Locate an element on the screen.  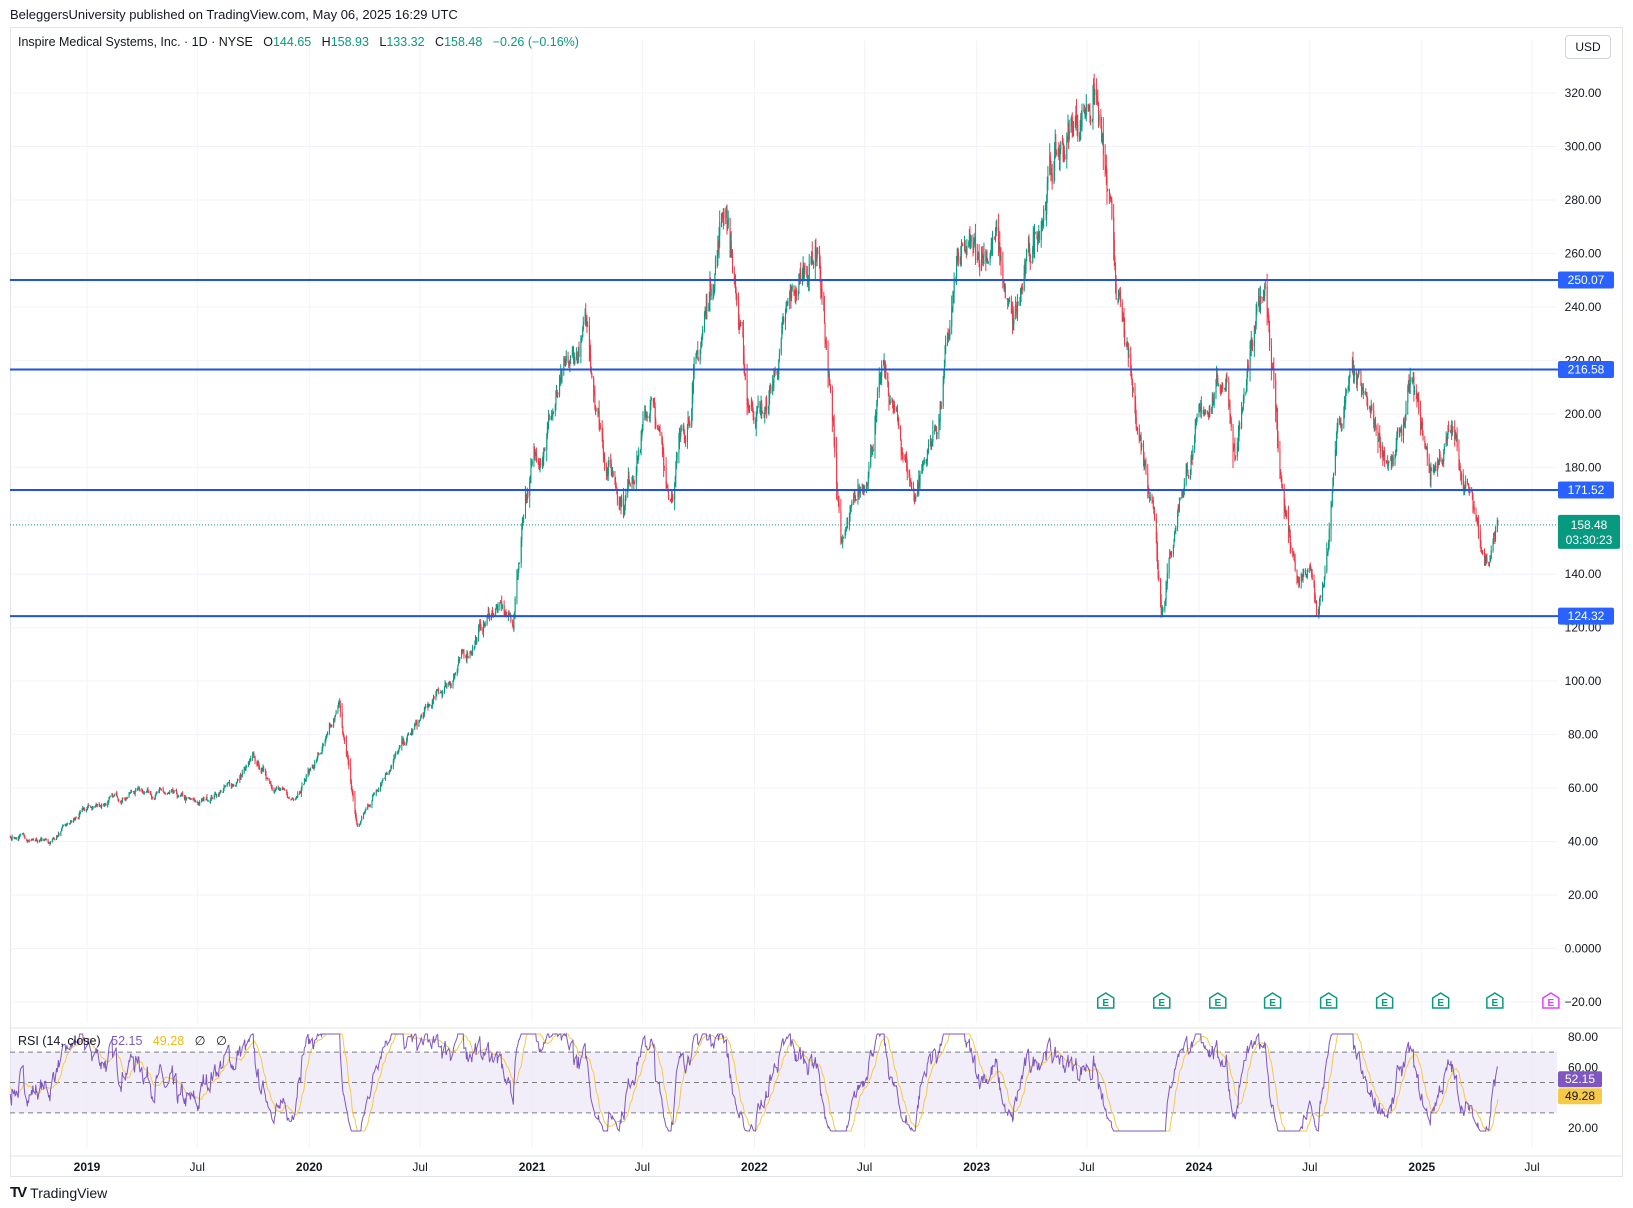
svg-text: 03:30:23 is located at coordinates (1589, 540).